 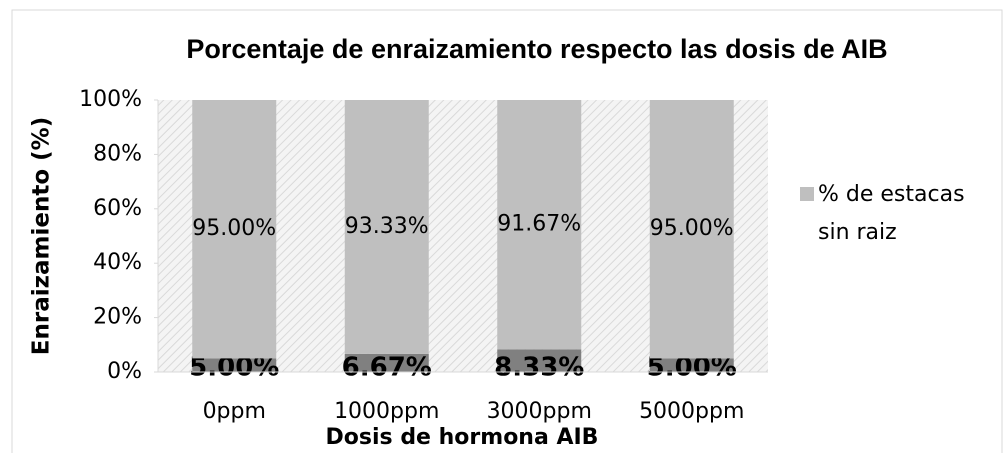 I want to click on x-axis-title: Dosis de hormona AIB, so click(x=462, y=437).